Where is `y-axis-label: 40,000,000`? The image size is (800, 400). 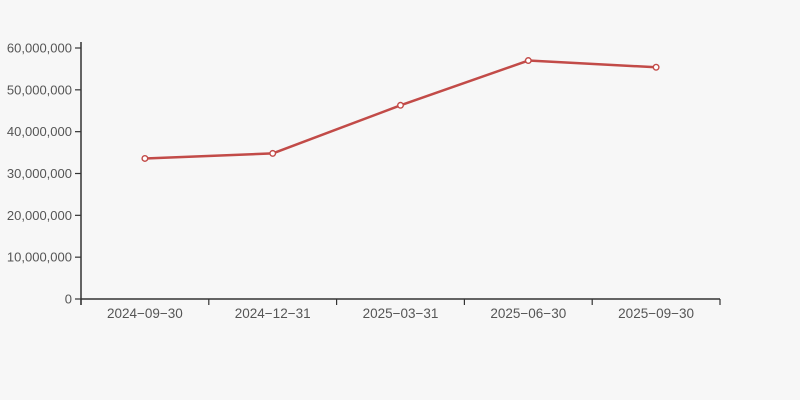
y-axis-label: 40,000,000 is located at coordinates (39, 131).